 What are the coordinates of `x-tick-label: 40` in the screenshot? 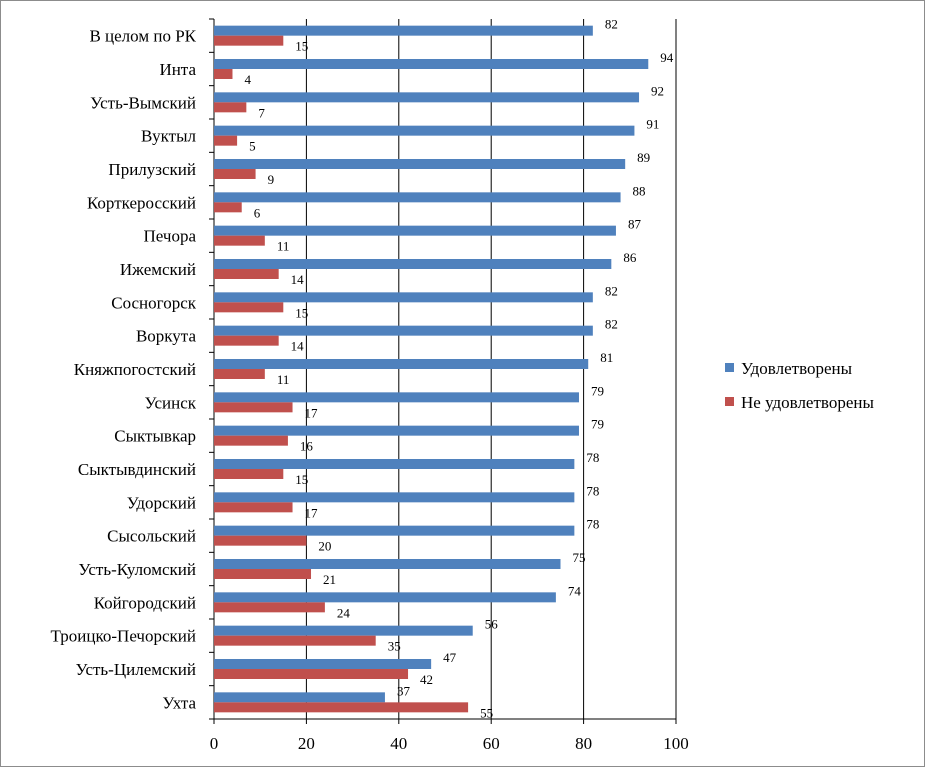 It's located at (398, 743).